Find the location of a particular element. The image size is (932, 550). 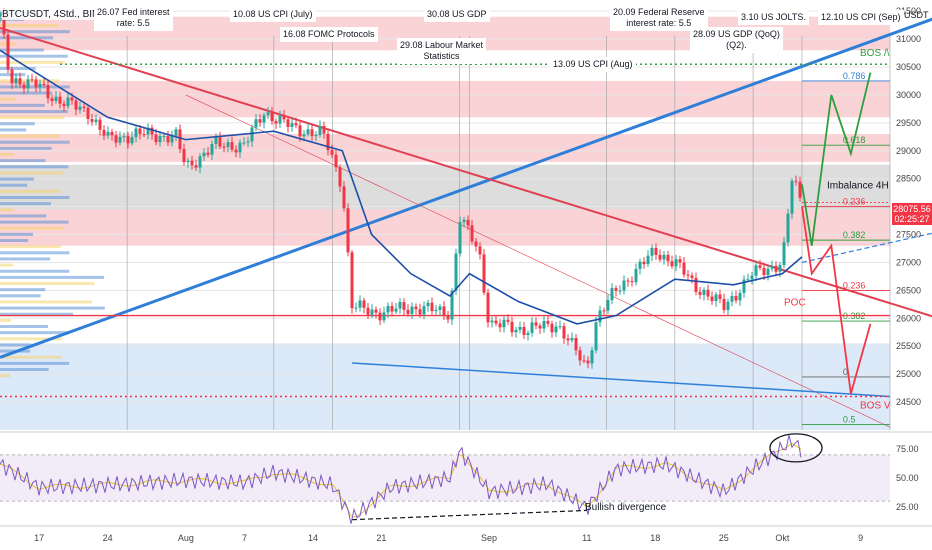

price-tick-label: 24500 is located at coordinates (908, 402).